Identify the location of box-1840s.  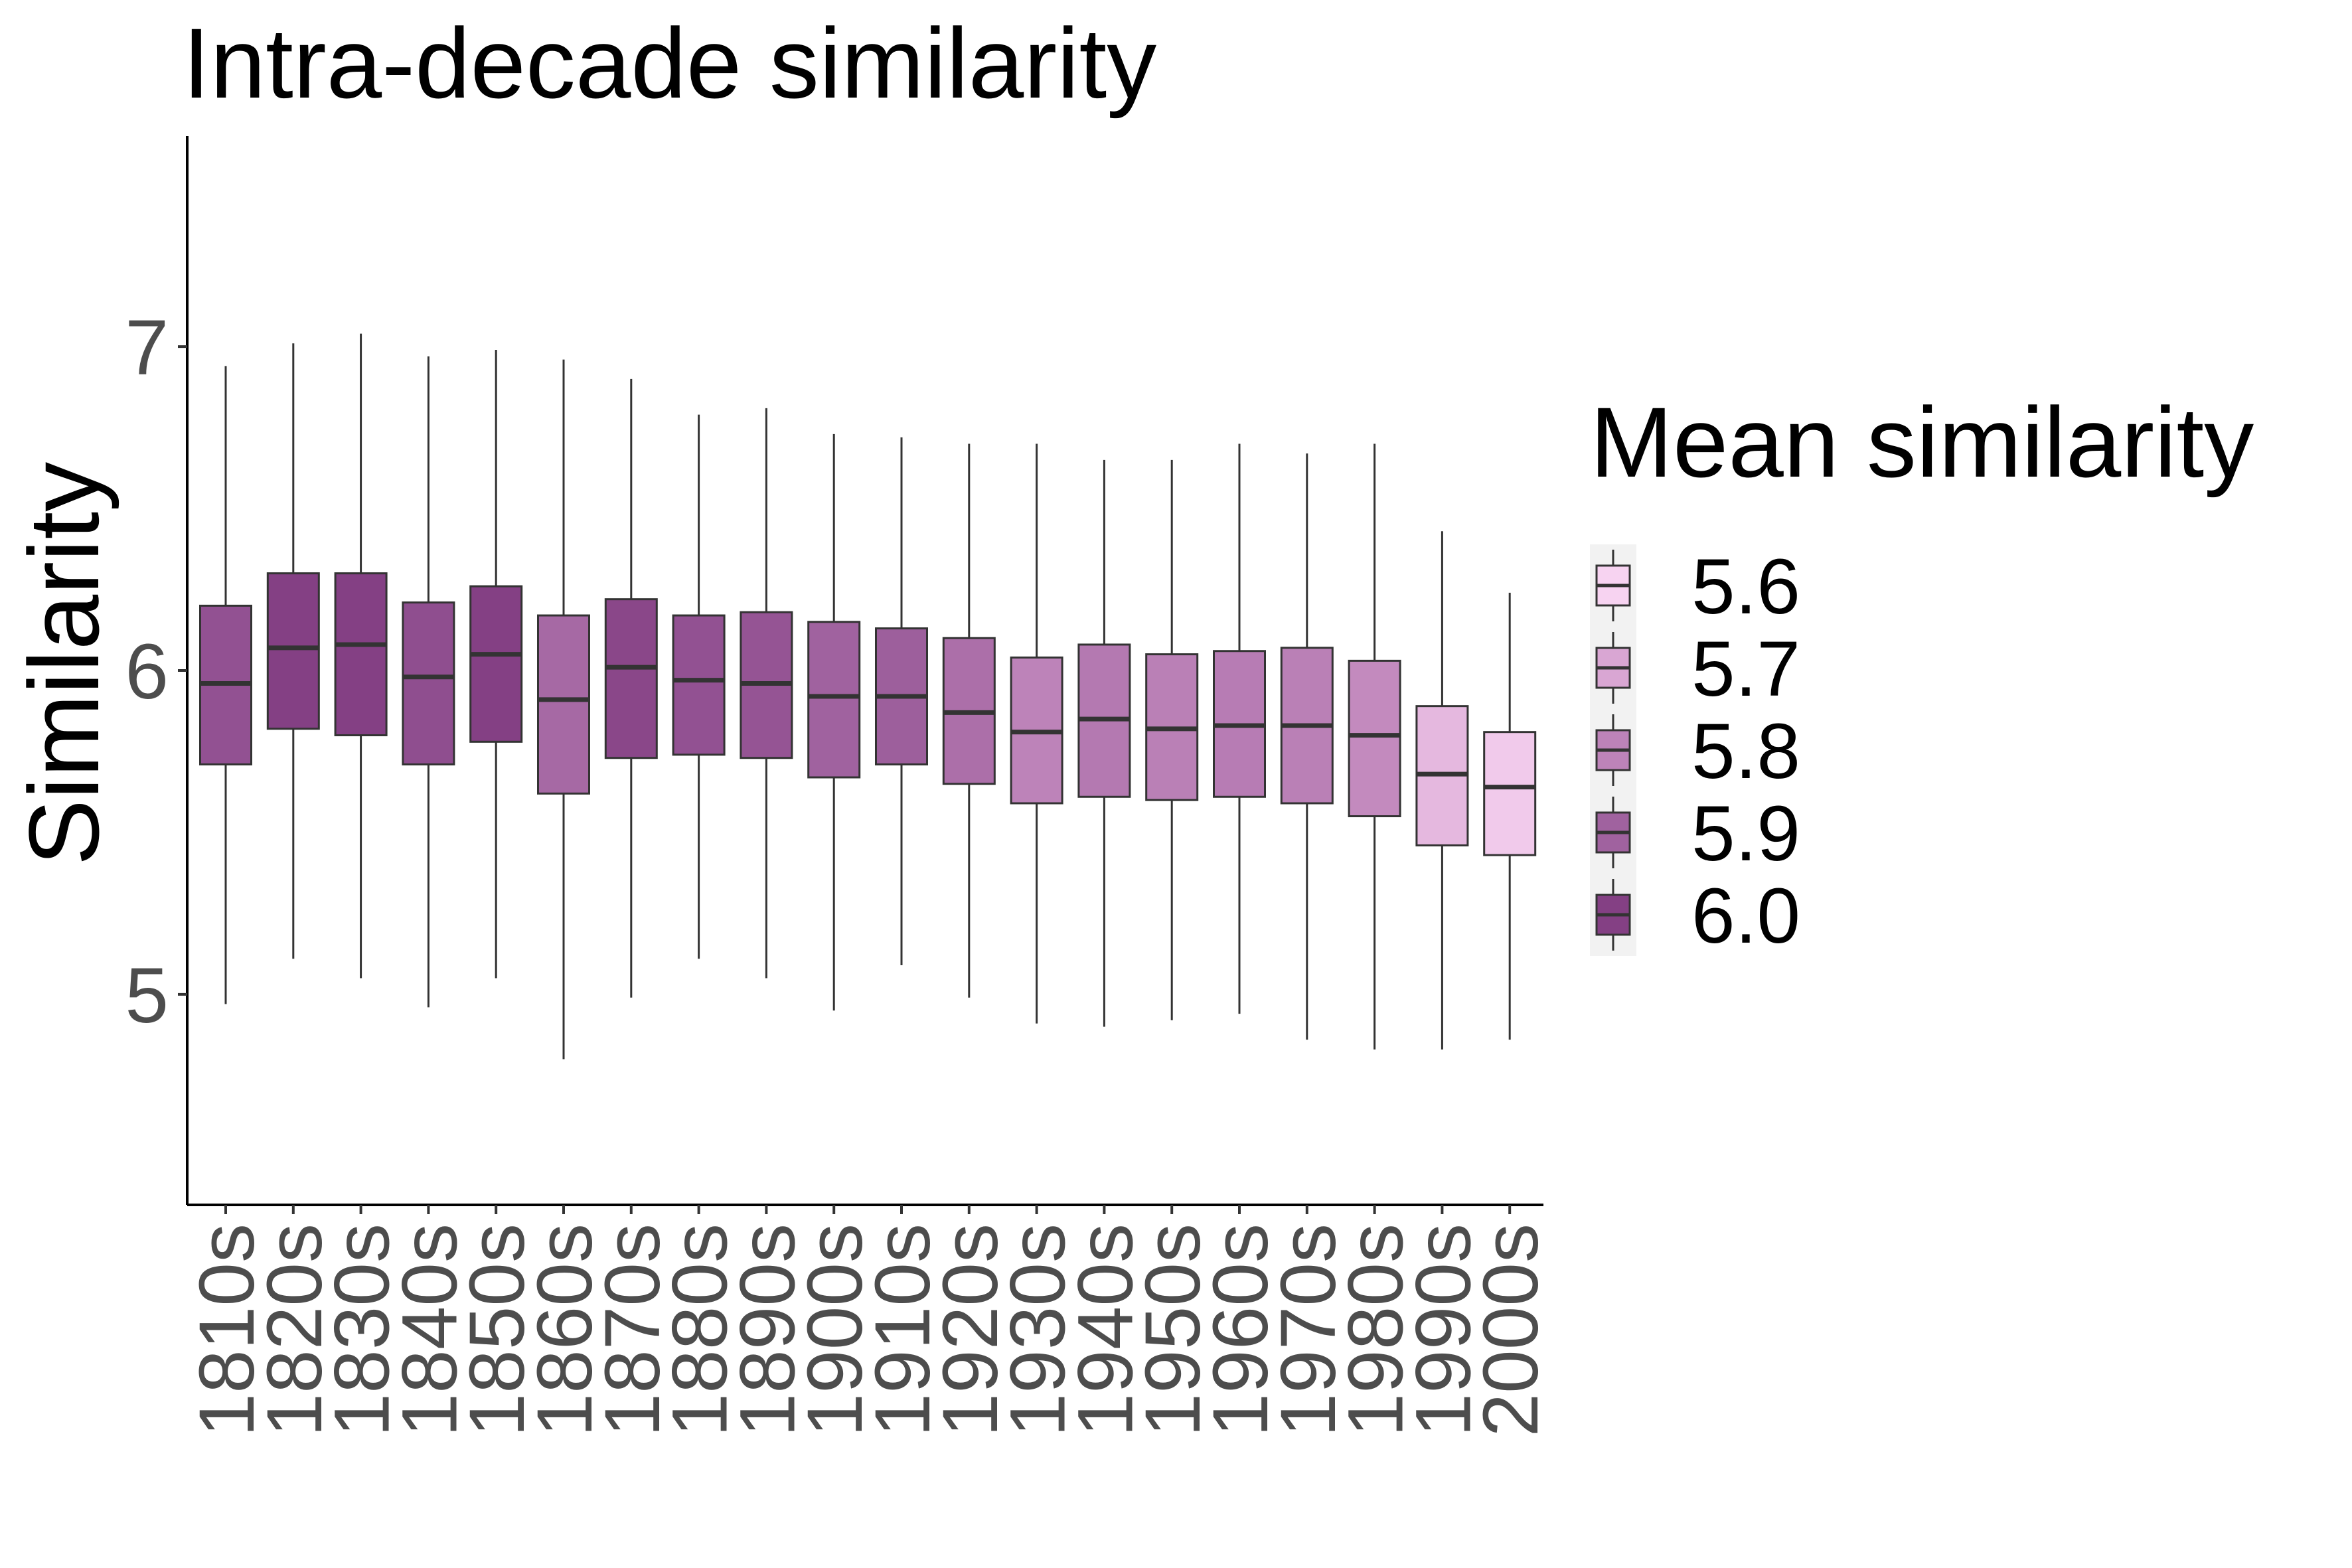
(429, 682).